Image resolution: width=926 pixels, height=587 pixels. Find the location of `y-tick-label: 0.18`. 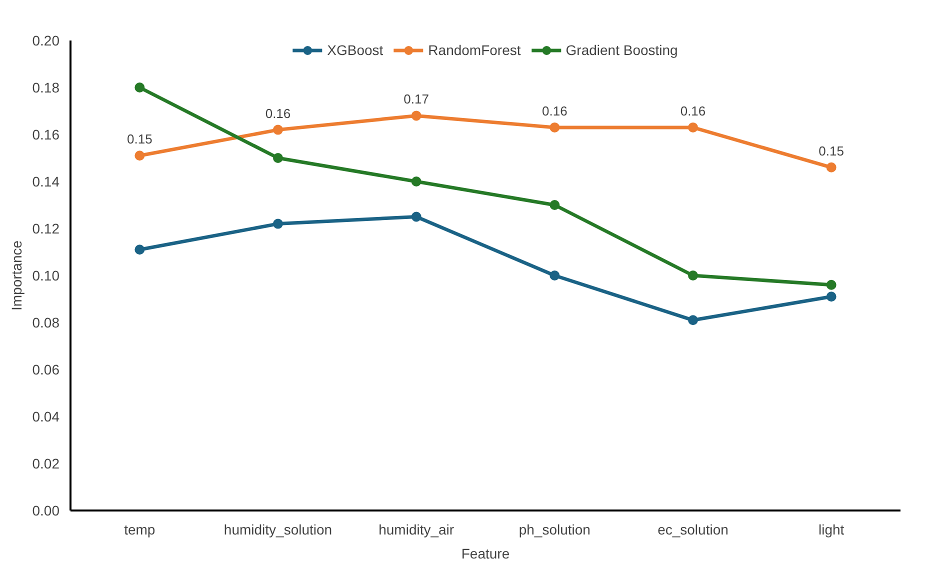

y-tick-label: 0.18 is located at coordinates (46, 88).